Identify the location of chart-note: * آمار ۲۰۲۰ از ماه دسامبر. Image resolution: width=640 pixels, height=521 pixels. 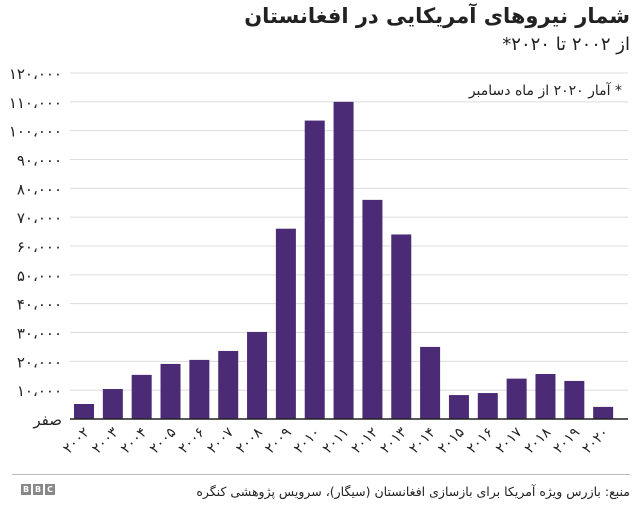
(545, 90).